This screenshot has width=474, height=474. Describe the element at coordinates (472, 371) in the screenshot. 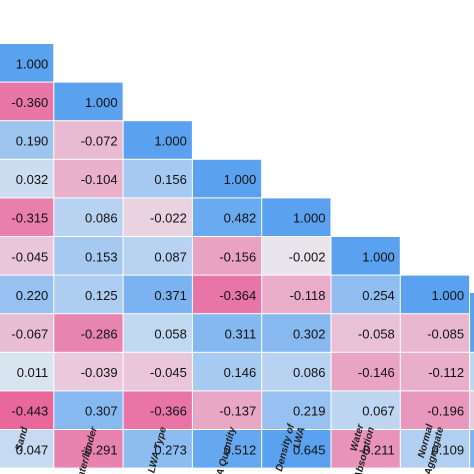

I see `heatmap-cell-r8-c7` at that location.